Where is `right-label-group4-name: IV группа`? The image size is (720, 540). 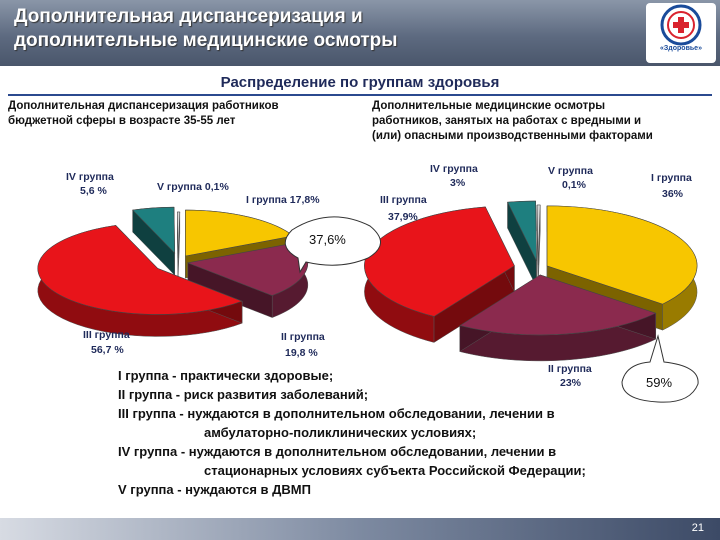
right-label-group4-name: IV группа is located at coordinates (454, 169).